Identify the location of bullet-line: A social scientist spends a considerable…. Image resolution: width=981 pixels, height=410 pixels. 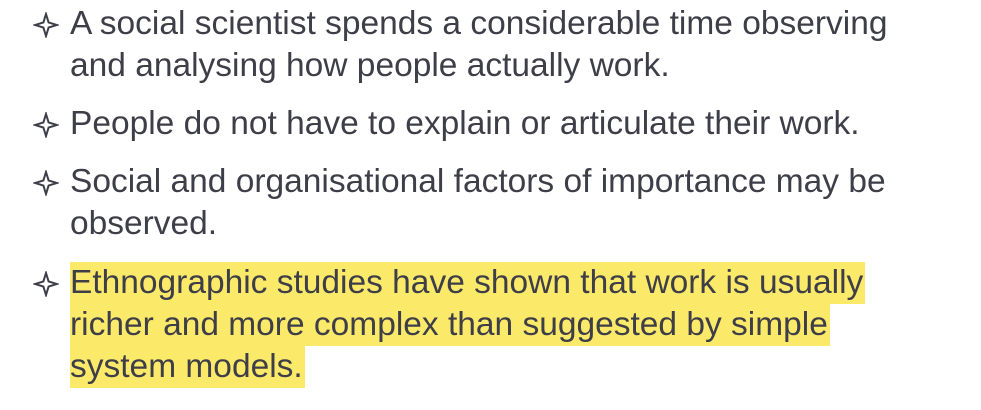
(479, 23).